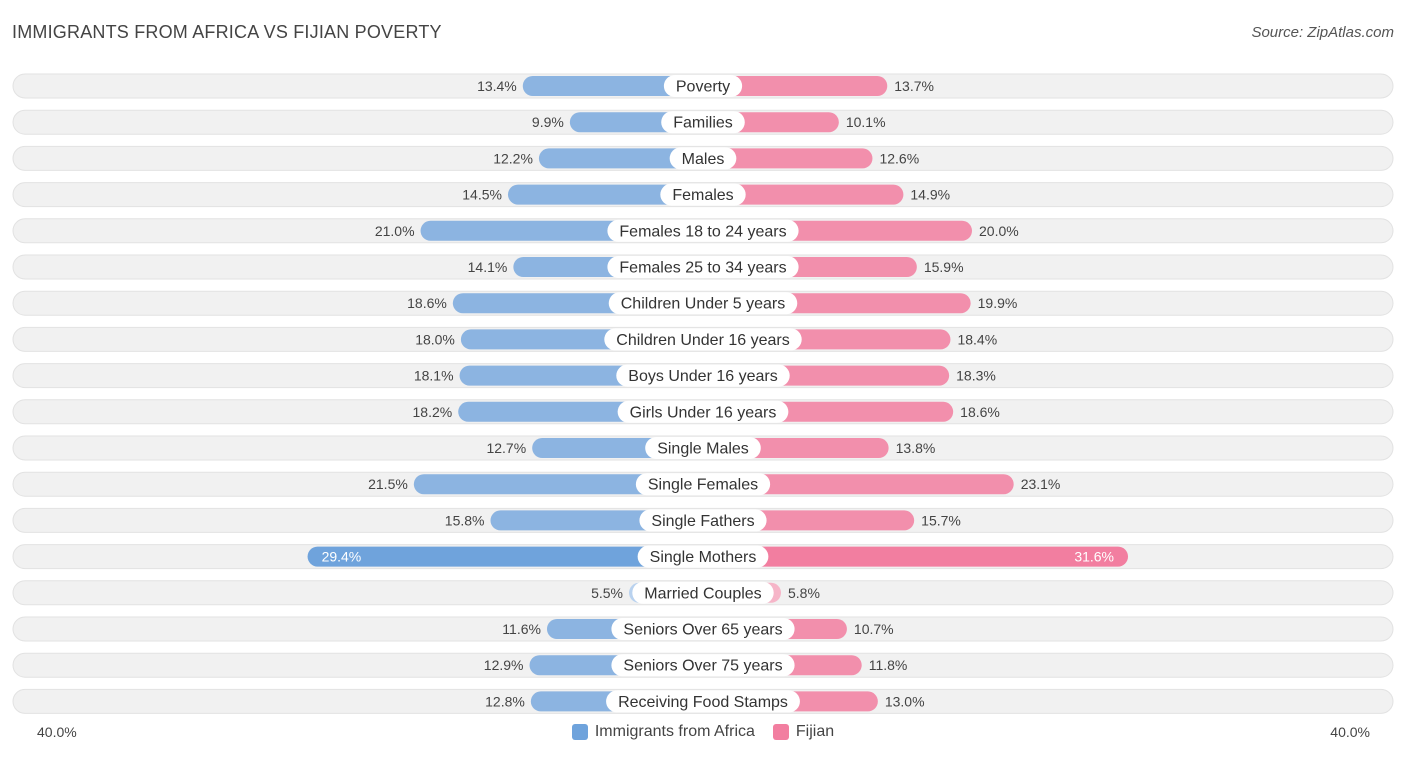  I want to click on category-pill-females, so click(703, 194).